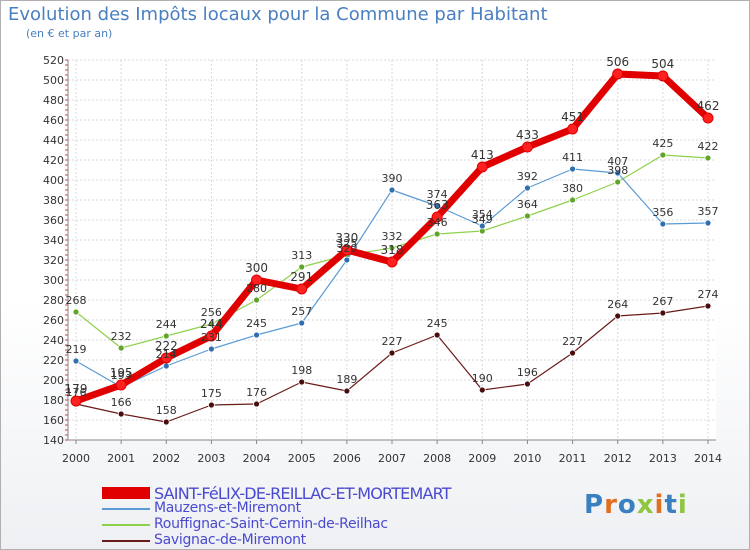 The image size is (750, 550). What do you see at coordinates (302, 458) in the screenshot?
I see `x-tick-label: 2005` at bounding box center [302, 458].